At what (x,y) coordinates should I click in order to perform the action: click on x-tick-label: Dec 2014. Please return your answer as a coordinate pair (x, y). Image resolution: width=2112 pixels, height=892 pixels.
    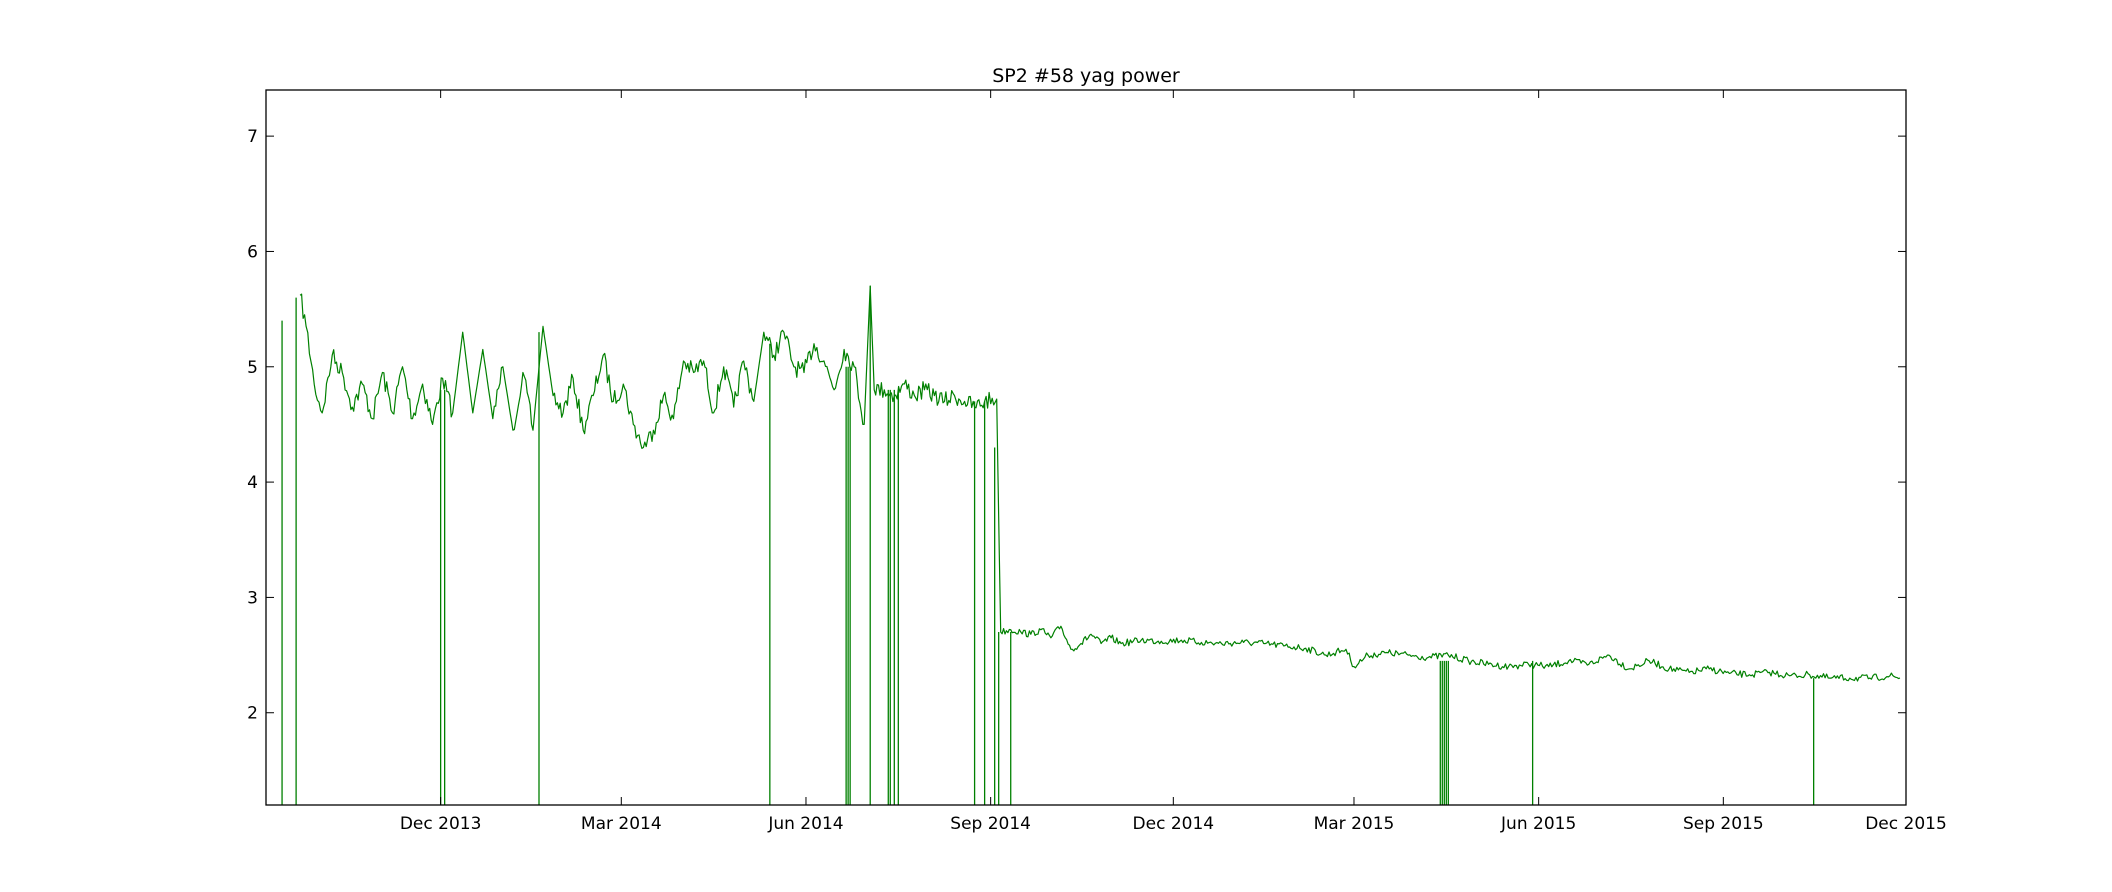
    Looking at the image, I should click on (1174, 824).